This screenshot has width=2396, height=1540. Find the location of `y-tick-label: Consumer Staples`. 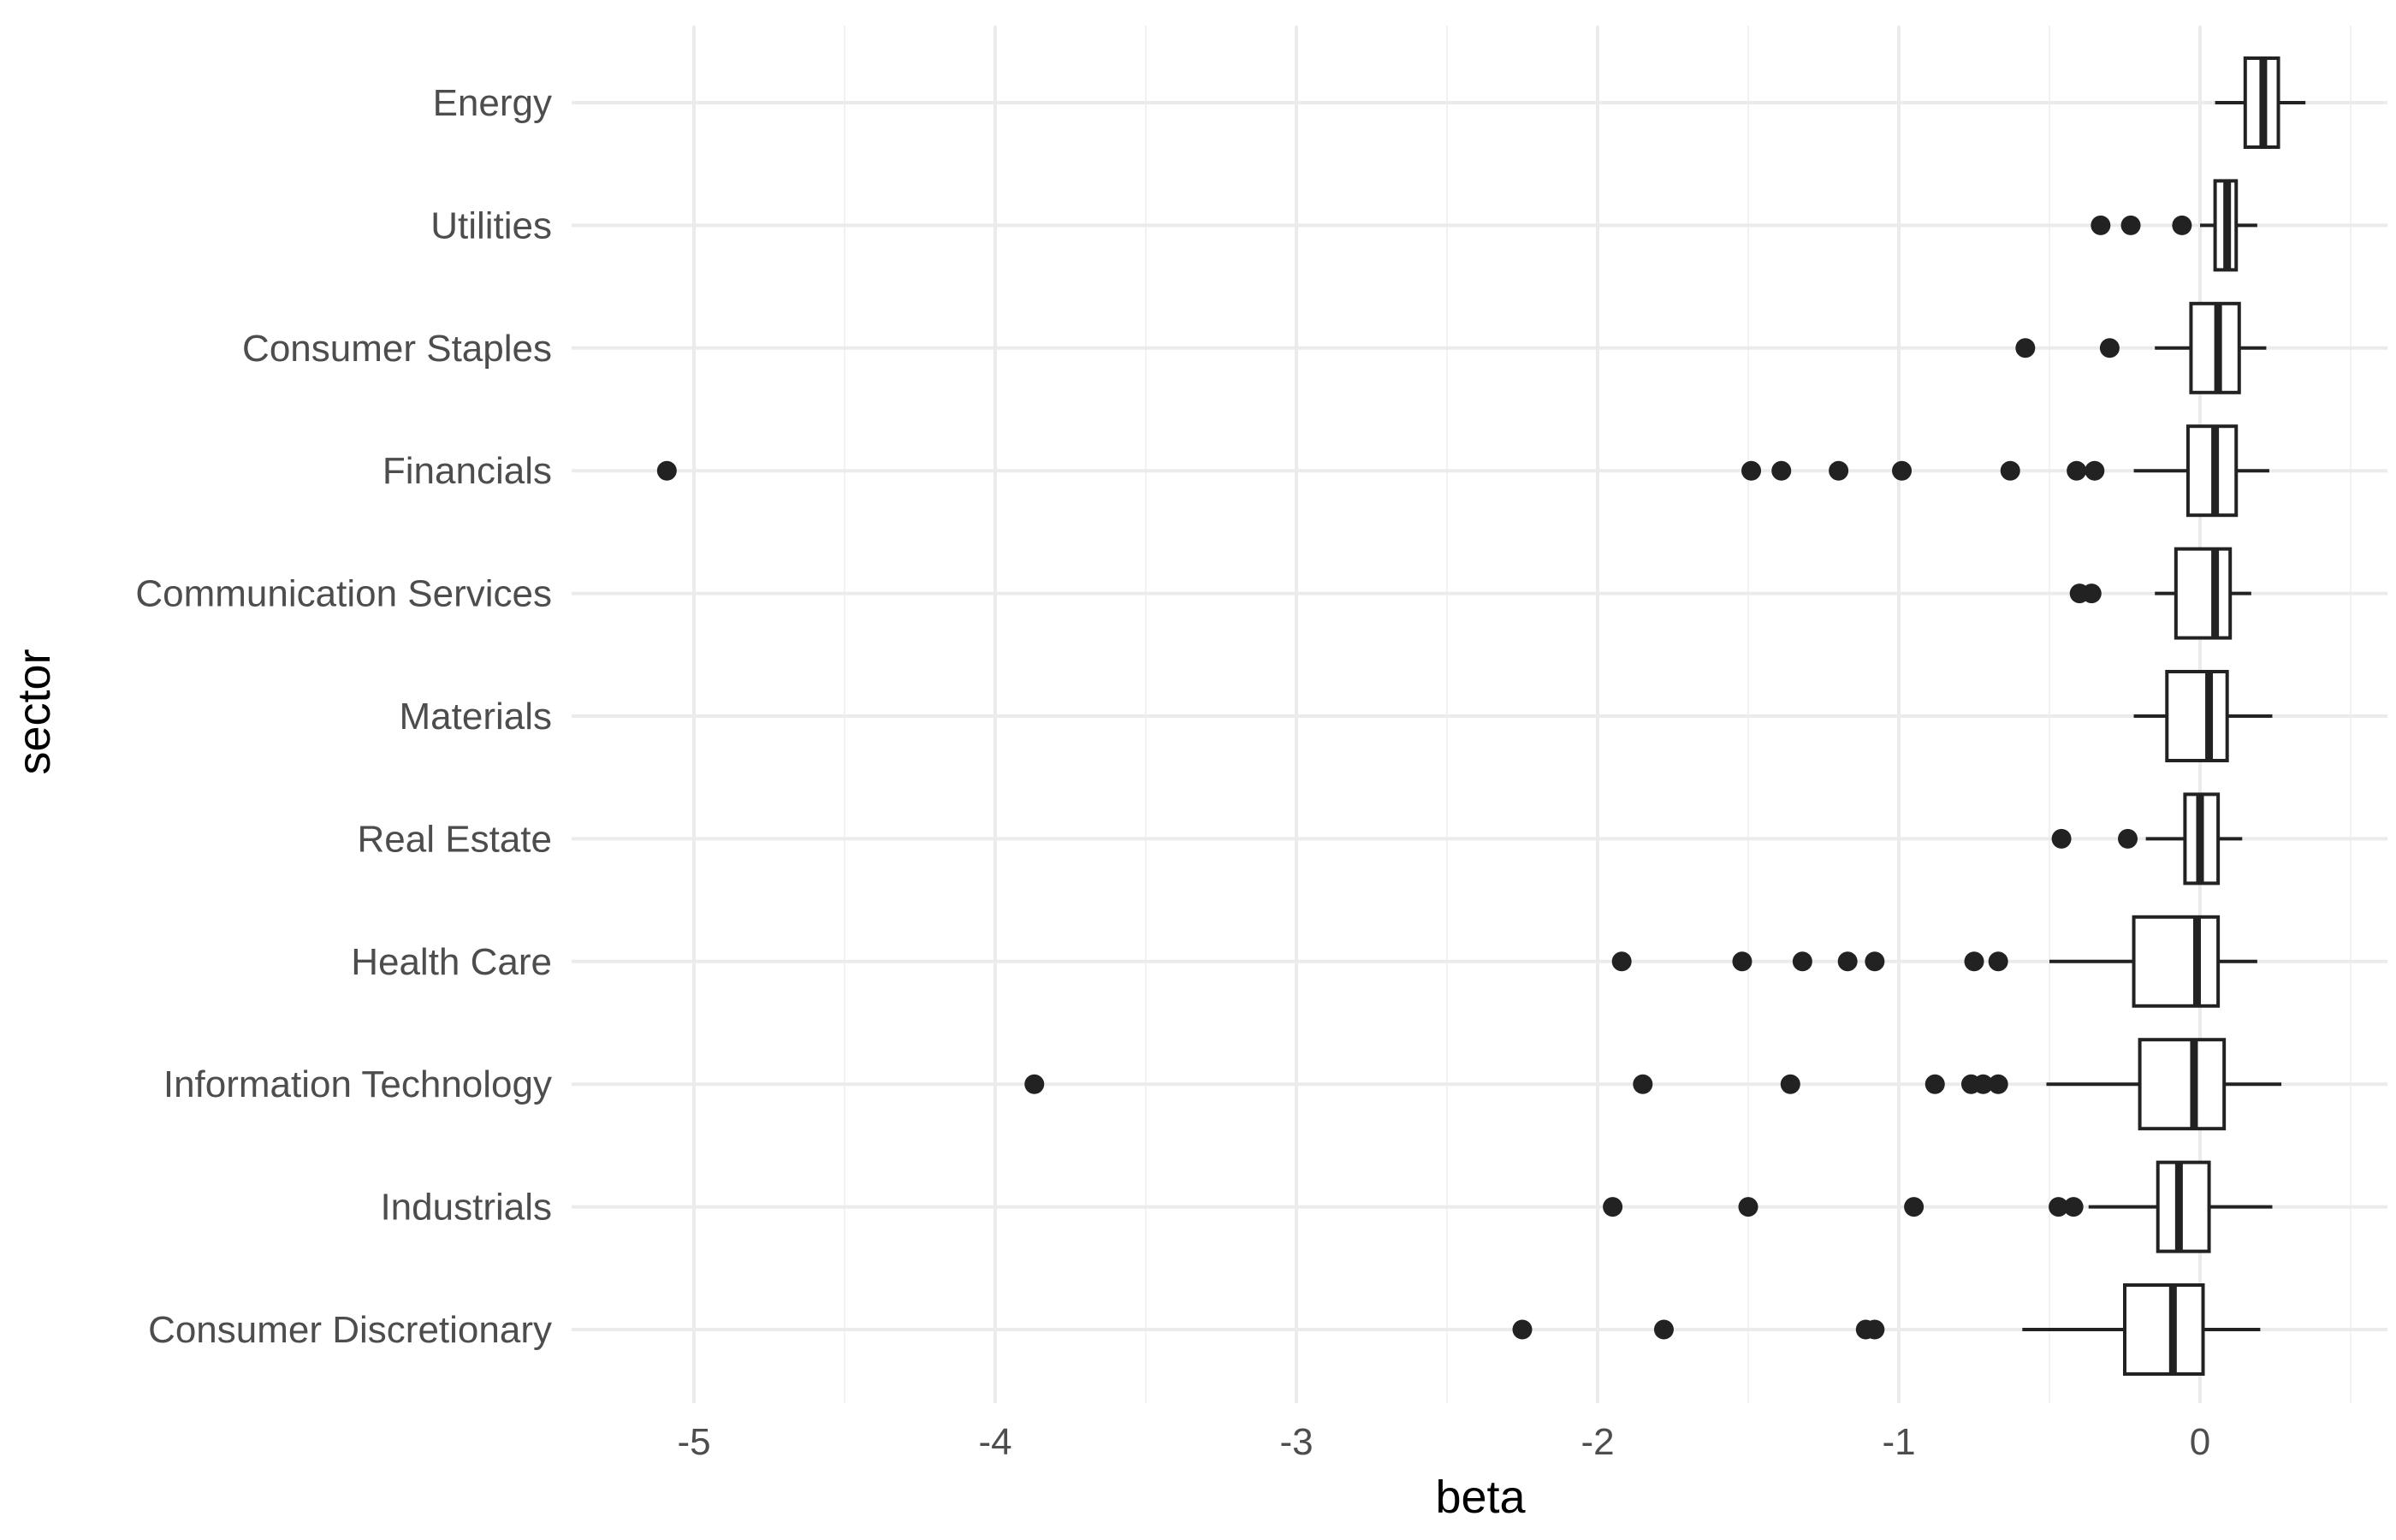

y-tick-label: Consumer Staples is located at coordinates (397, 349).